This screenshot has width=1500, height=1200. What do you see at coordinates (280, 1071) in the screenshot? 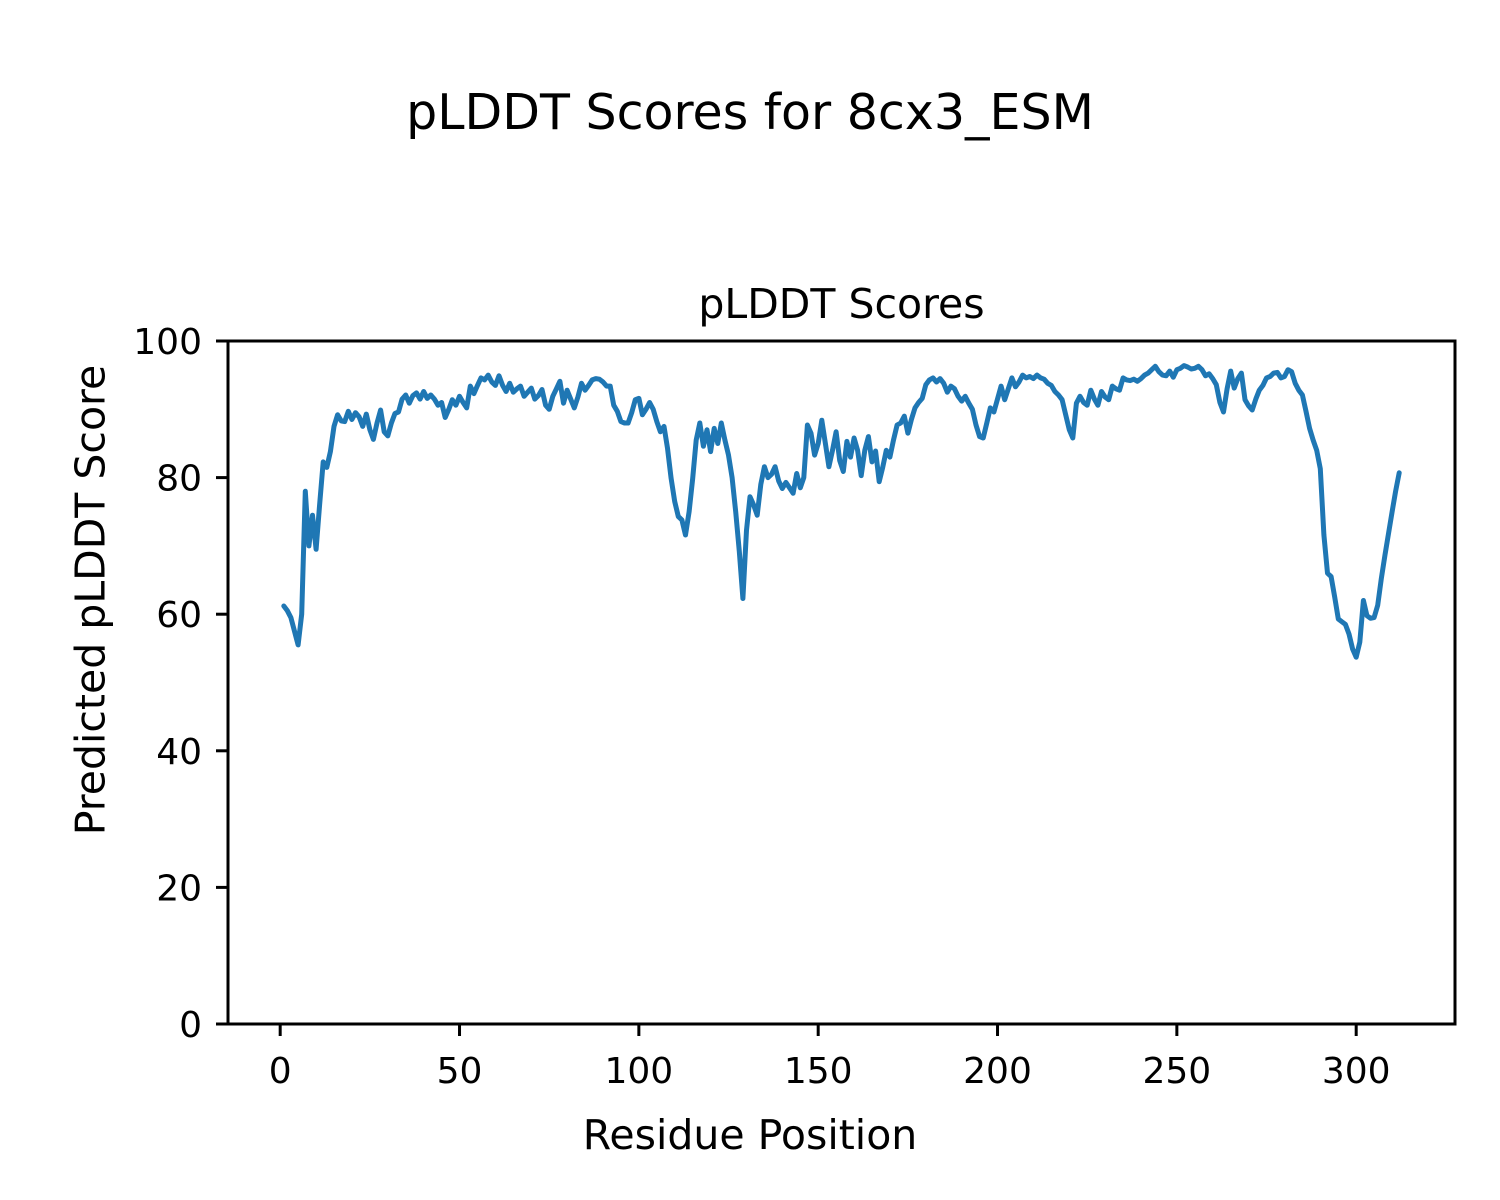
I see `x-tick-label: 0` at bounding box center [280, 1071].